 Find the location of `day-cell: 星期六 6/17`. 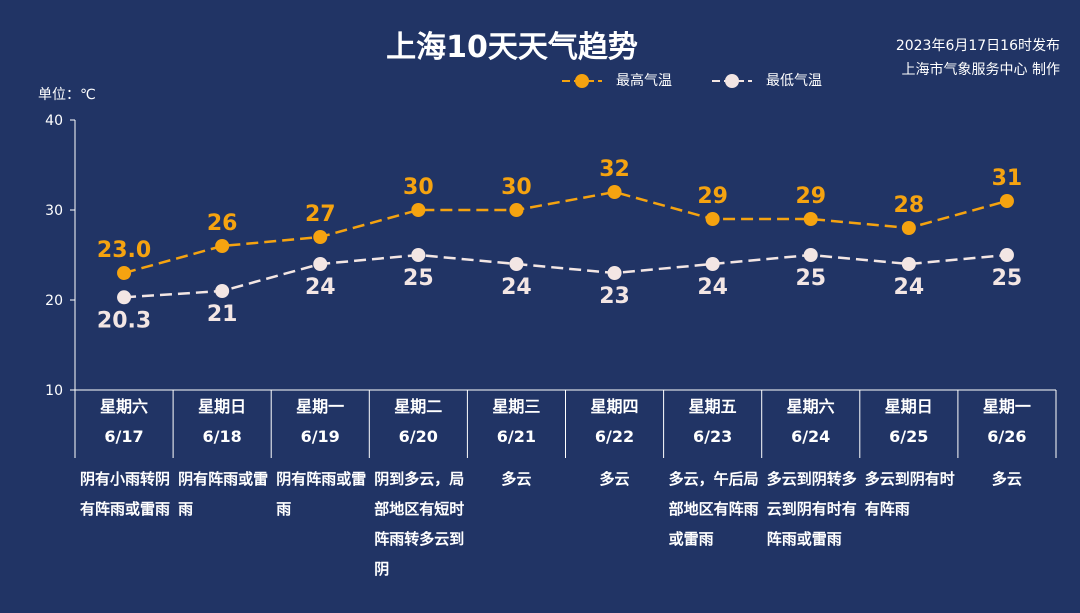

day-cell: 星期六 6/17 is located at coordinates (124, 425).